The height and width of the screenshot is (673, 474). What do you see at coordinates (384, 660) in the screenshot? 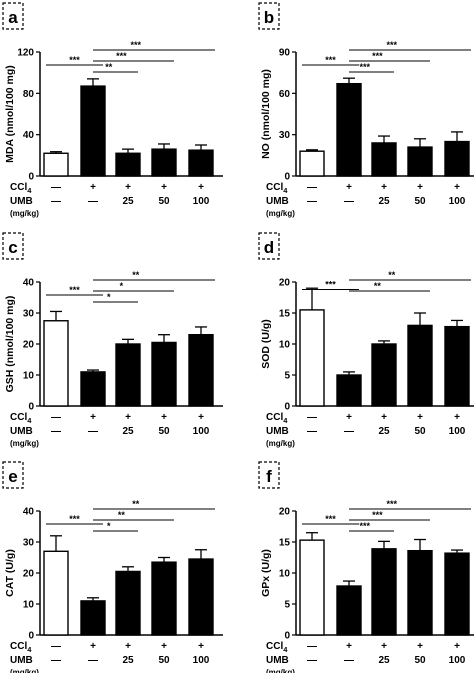
I see `panel-f-umb-cell: 25` at bounding box center [384, 660].